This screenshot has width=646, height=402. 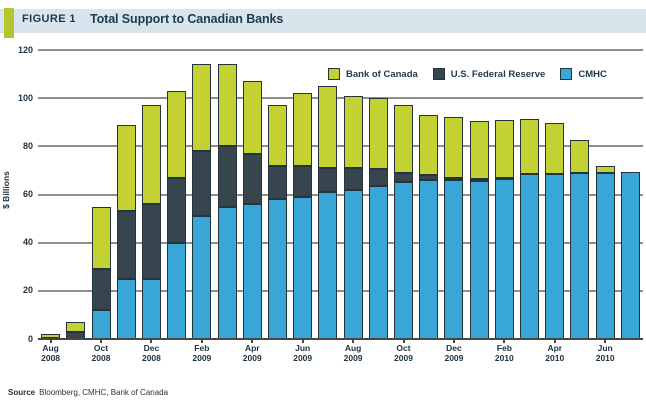 I want to click on bar-dec-2009, so click(x=454, y=169).